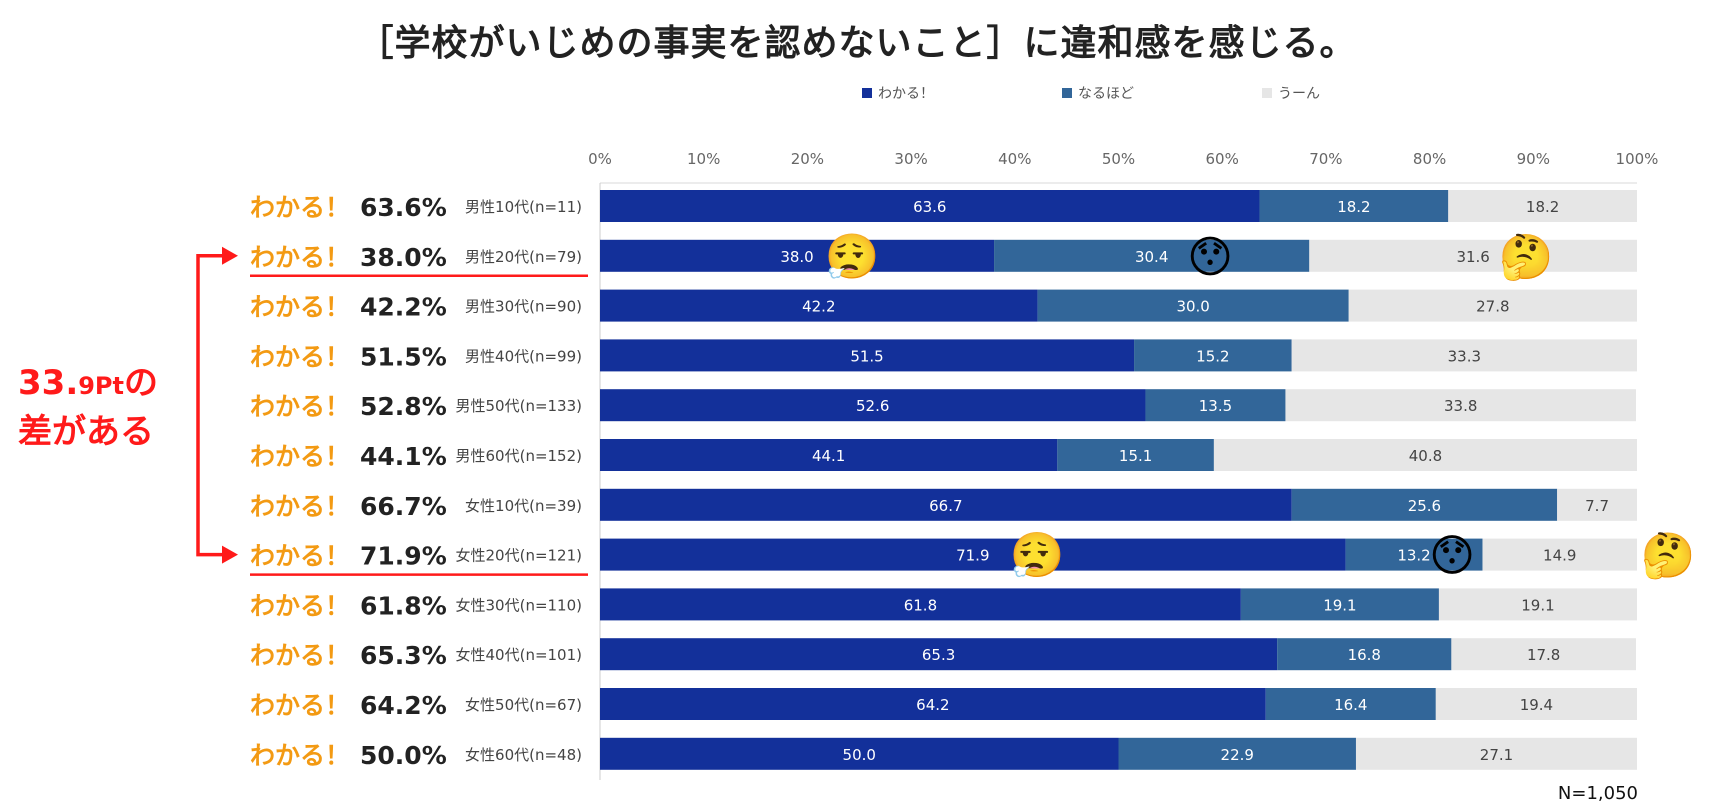 This screenshot has width=1714, height=808. What do you see at coordinates (348, 605) in the screenshot?
I see `side-label-row-9: わかる！ 61.8%` at bounding box center [348, 605].